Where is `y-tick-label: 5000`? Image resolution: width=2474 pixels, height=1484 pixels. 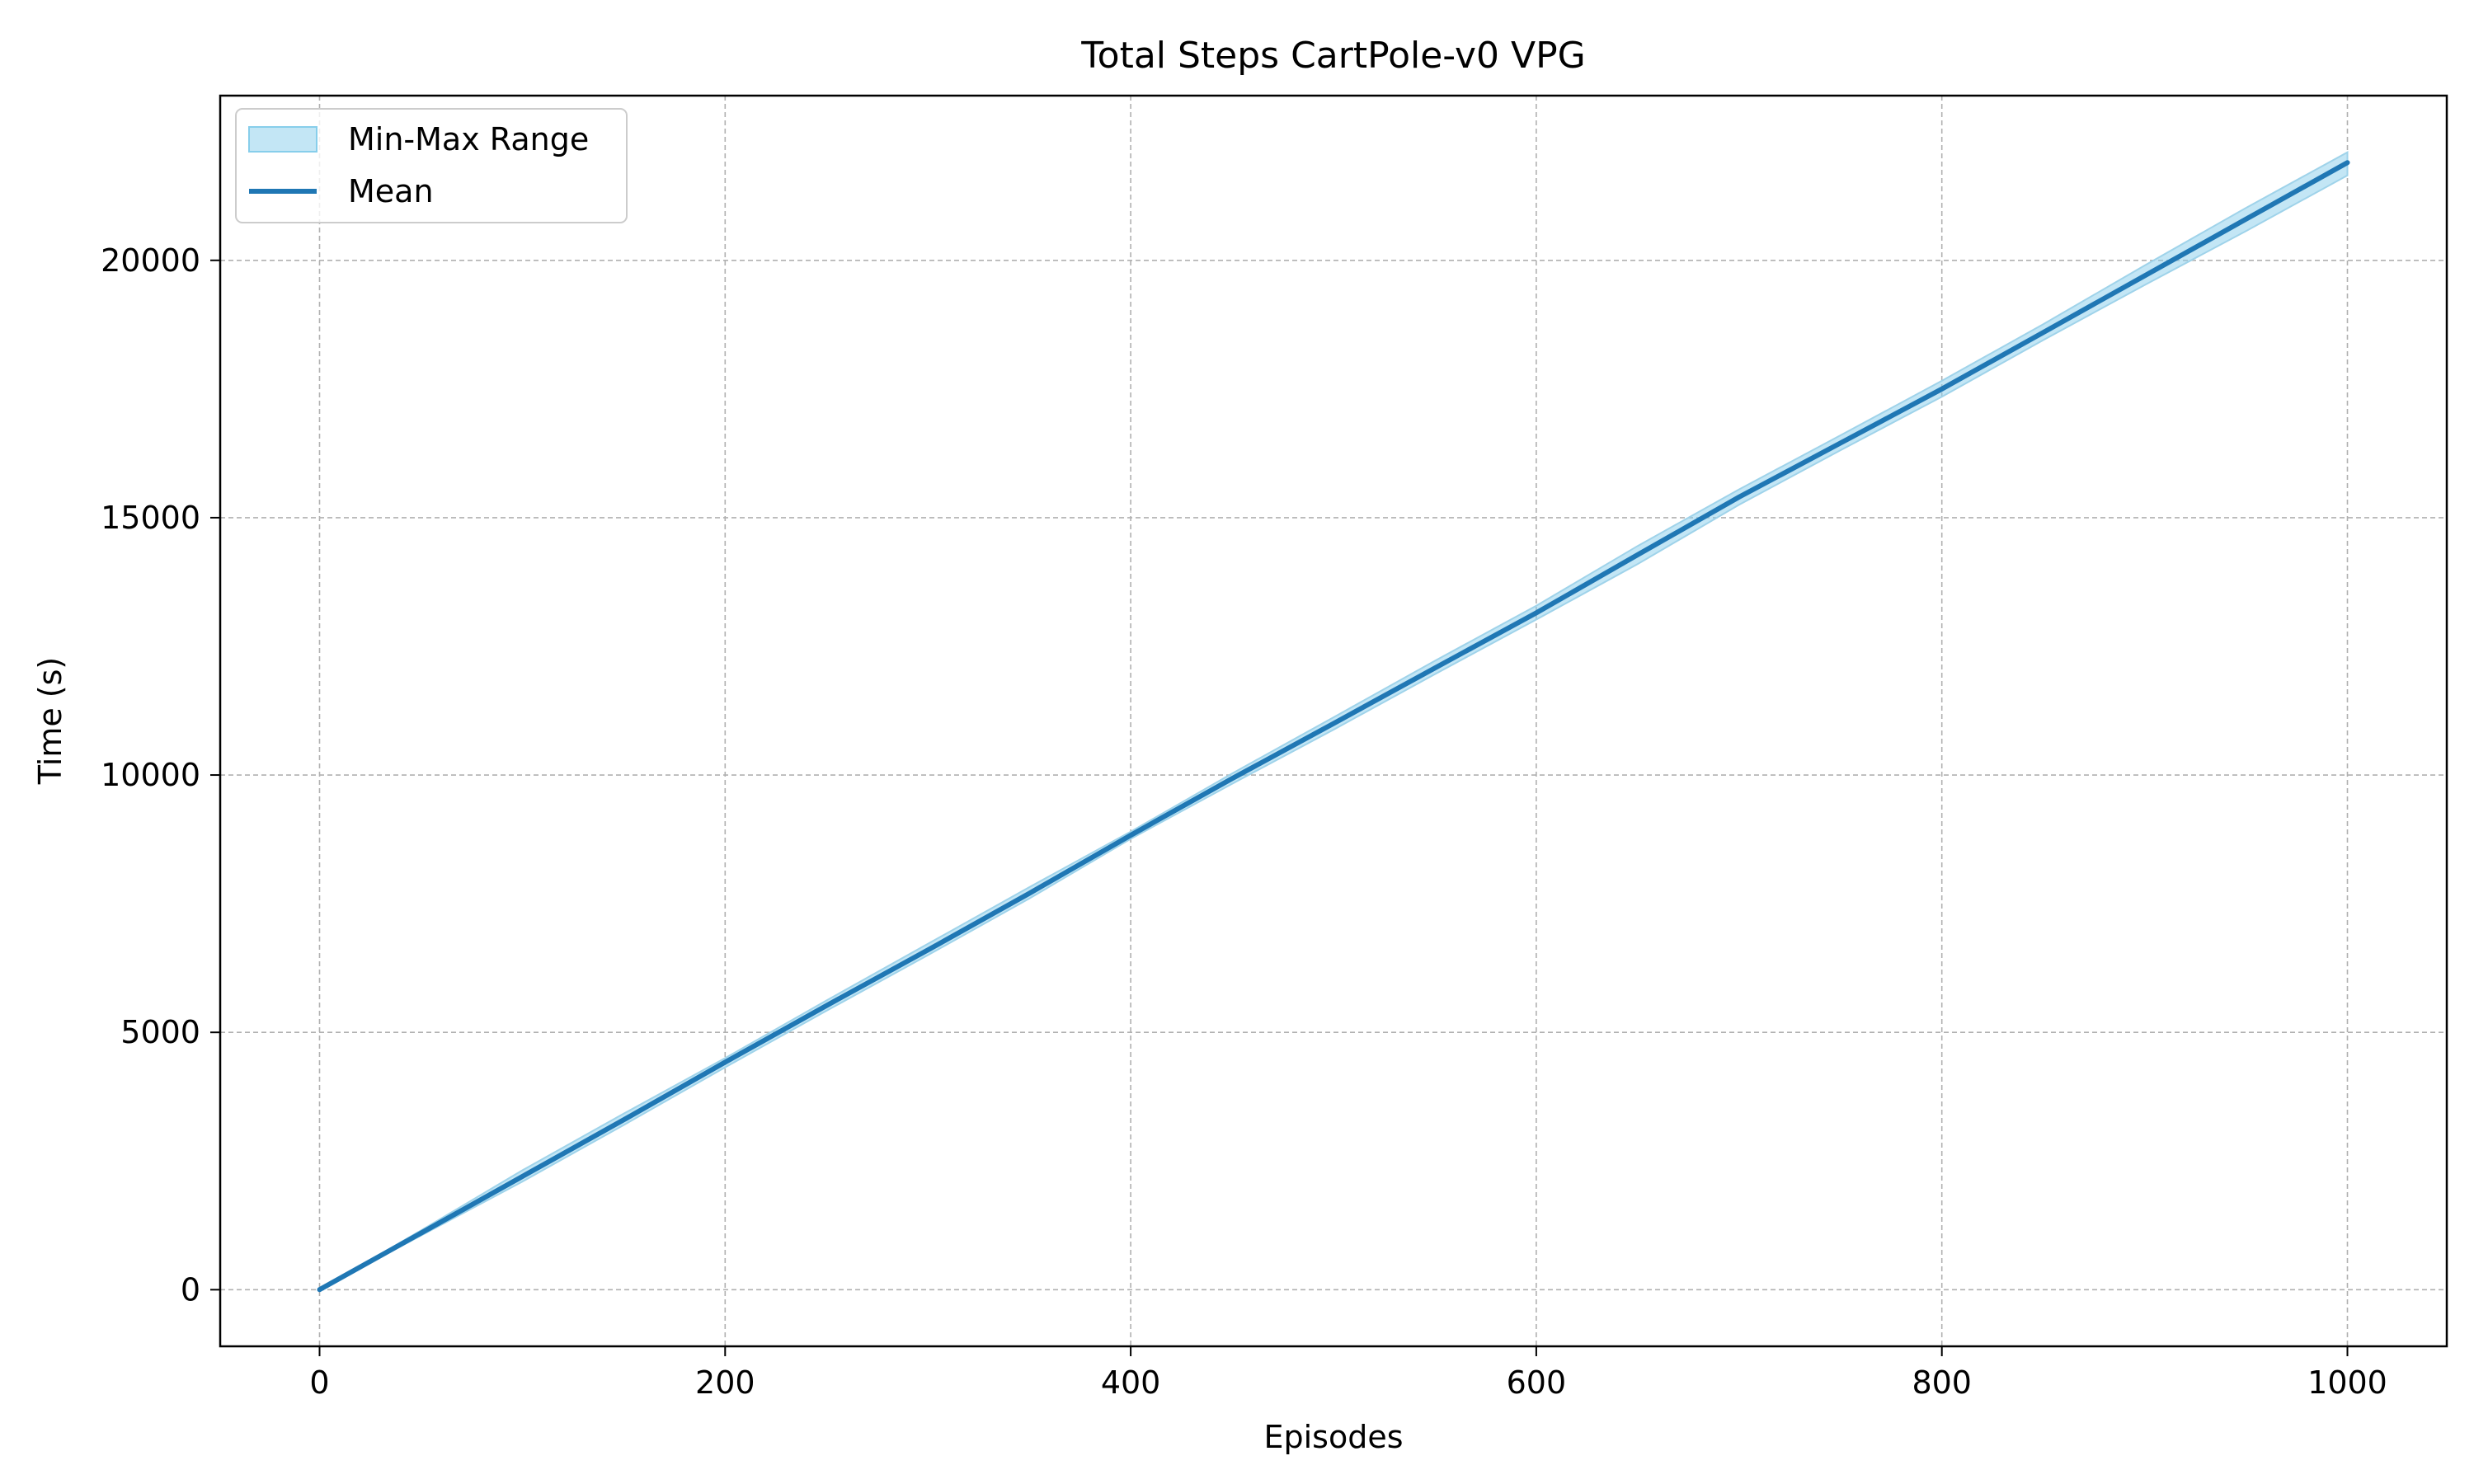
y-tick-label: 5000 is located at coordinates (160, 1032).